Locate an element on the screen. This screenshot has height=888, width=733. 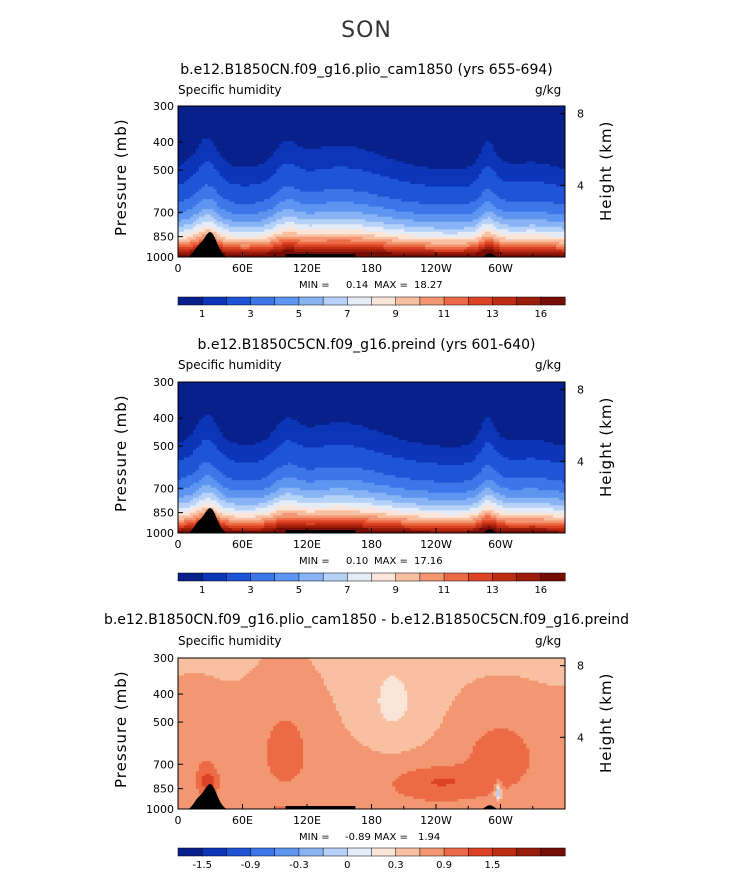
colorbar-label: 3 is located at coordinates (250, 590).